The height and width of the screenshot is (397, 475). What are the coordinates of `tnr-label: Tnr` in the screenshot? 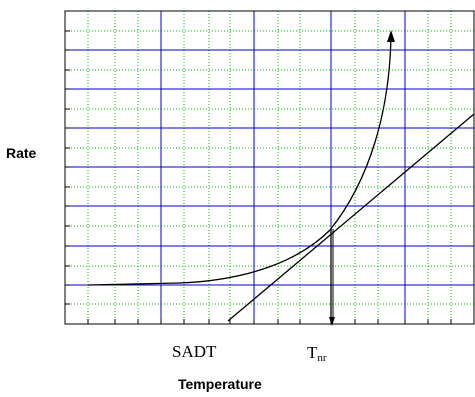 It's located at (317, 353).